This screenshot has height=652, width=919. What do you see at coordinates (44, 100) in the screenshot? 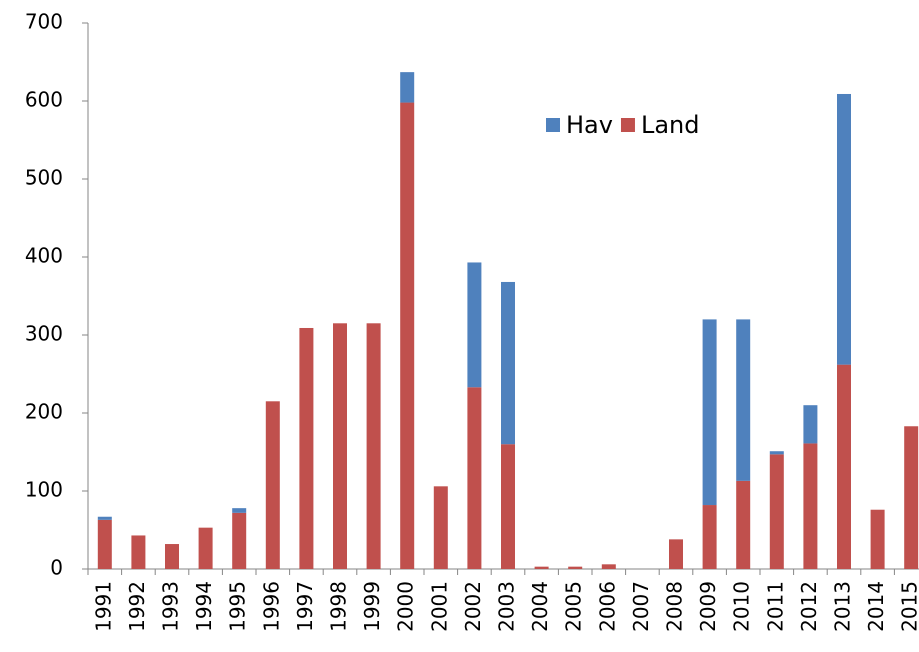
I see `y-tick-label: 600` at bounding box center [44, 100].